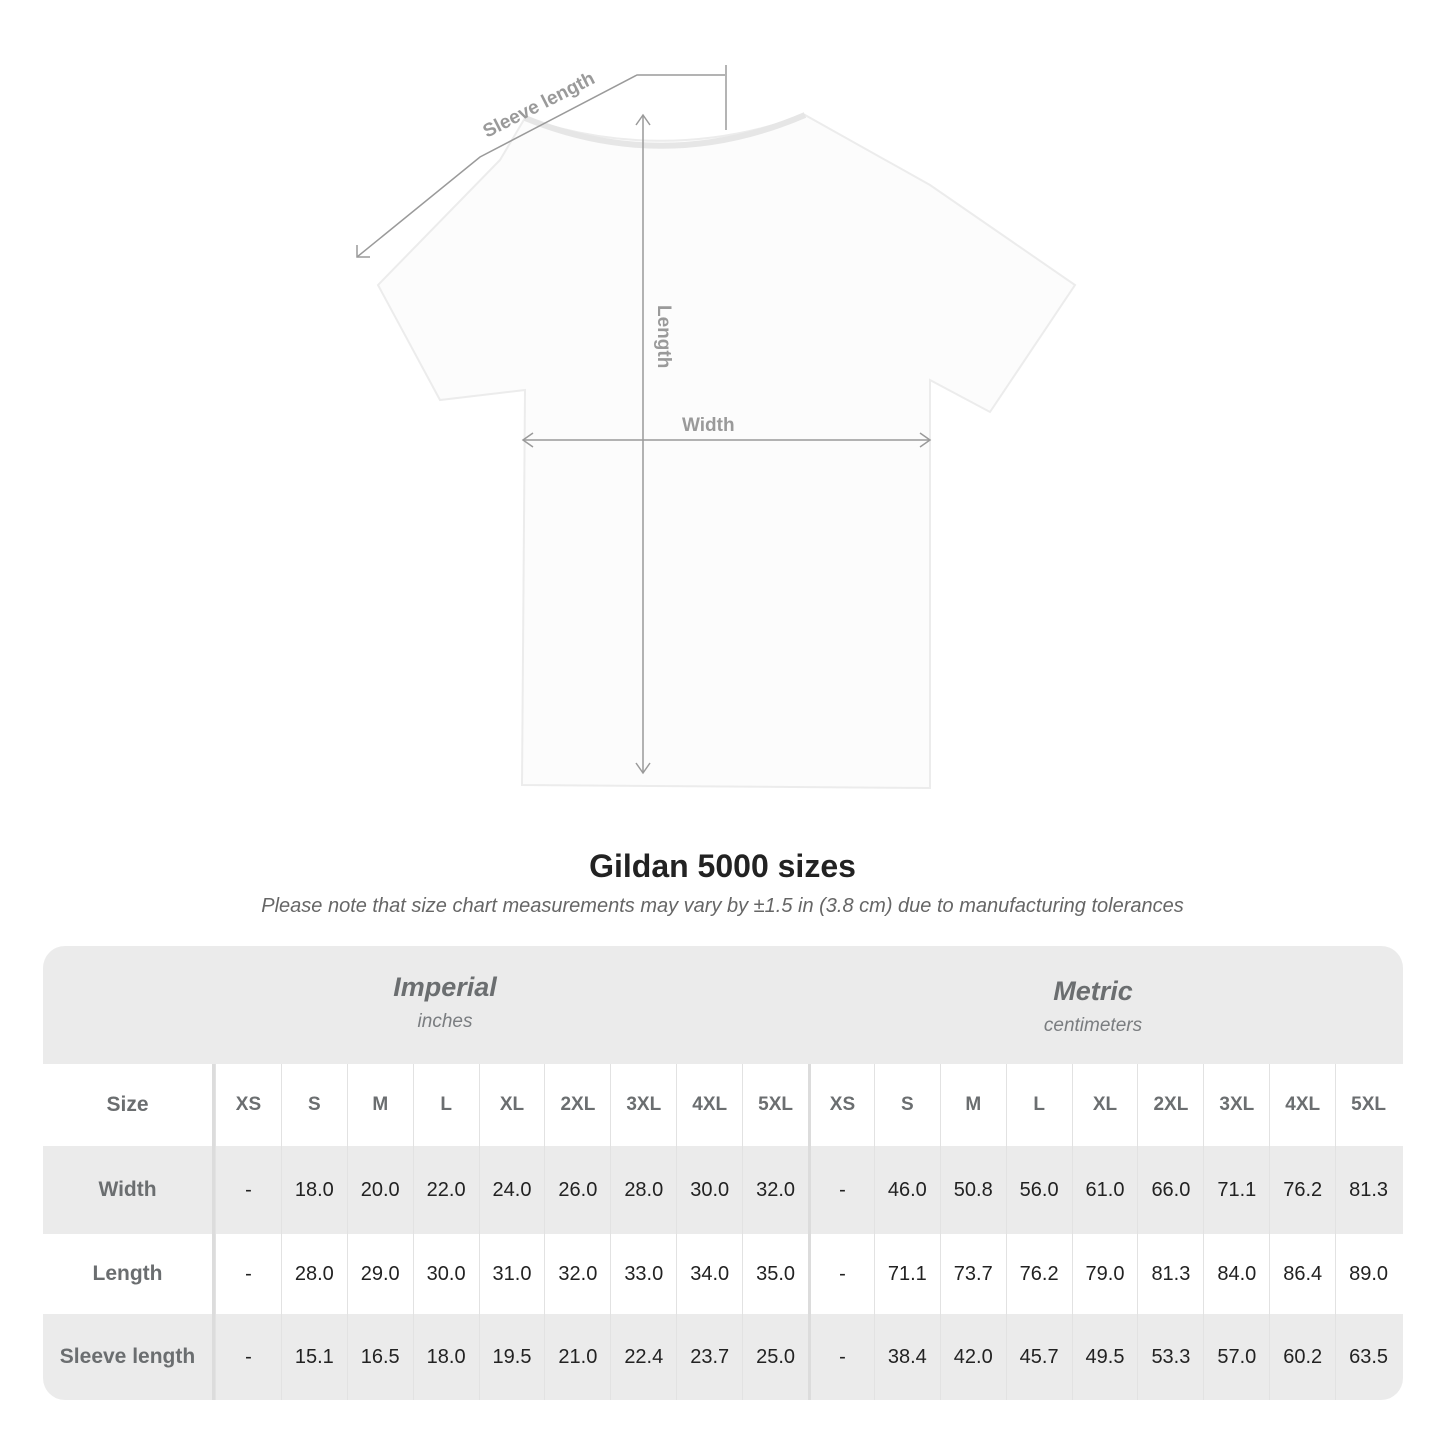 The width and height of the screenshot is (1445, 1445). Describe the element at coordinates (379, 1105) in the screenshot. I see `imperial-size-m: M` at that location.